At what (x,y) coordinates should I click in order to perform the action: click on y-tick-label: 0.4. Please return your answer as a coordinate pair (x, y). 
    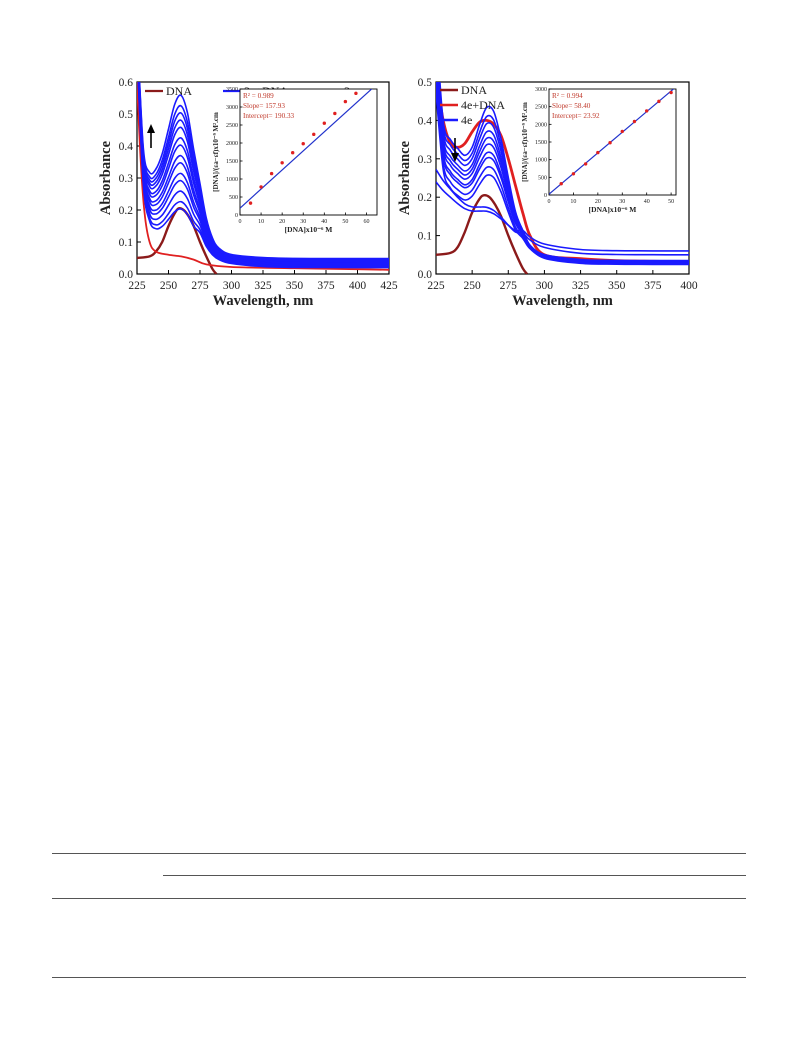
    Looking at the image, I should click on (425, 121).